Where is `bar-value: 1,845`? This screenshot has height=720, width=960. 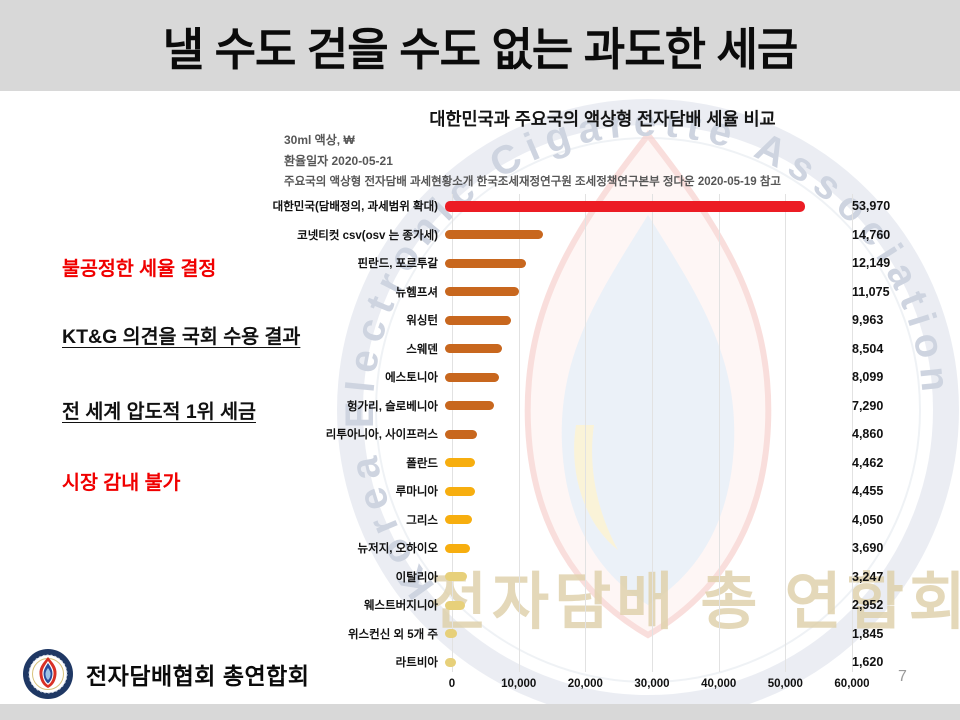
bar-value: 1,845 is located at coordinates (868, 633).